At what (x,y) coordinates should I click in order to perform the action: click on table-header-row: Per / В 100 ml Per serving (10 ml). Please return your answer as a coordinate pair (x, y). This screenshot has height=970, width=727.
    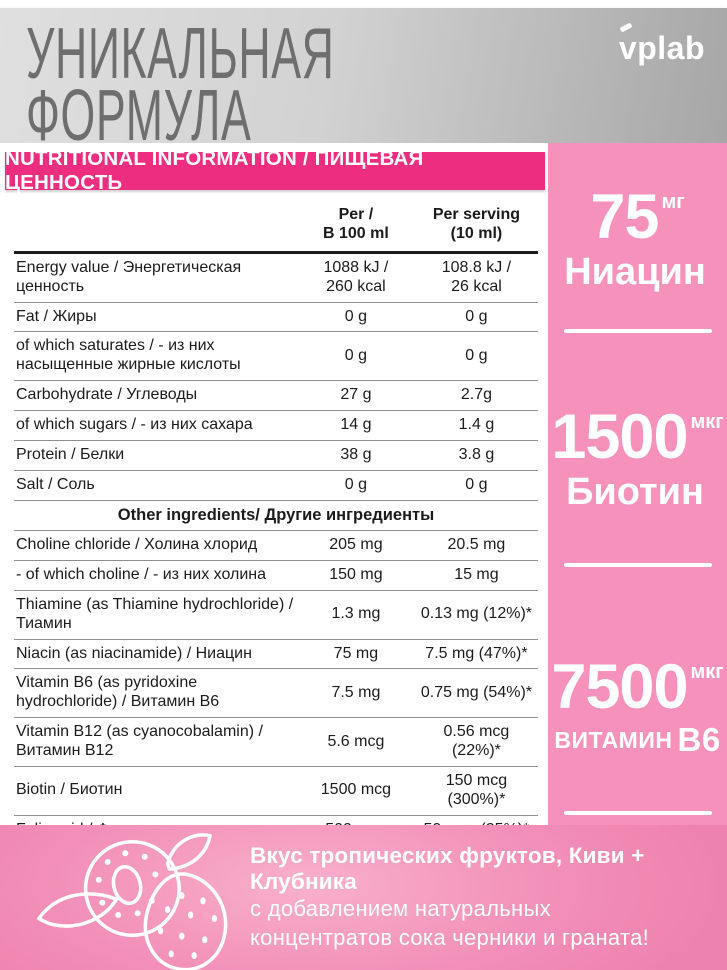
    Looking at the image, I should click on (276, 227).